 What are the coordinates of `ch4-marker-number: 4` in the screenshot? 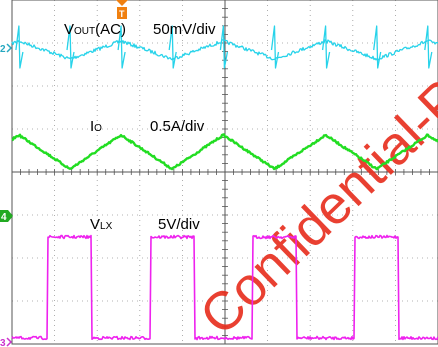 It's located at (4, 217).